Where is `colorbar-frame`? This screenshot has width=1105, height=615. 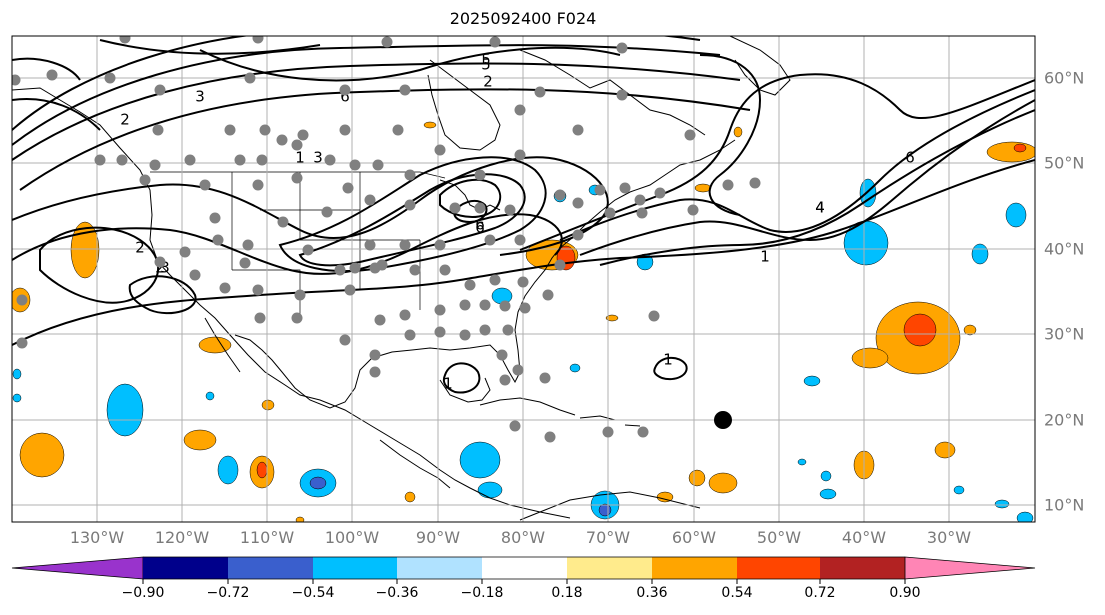 colorbar-frame is located at coordinates (524, 568).